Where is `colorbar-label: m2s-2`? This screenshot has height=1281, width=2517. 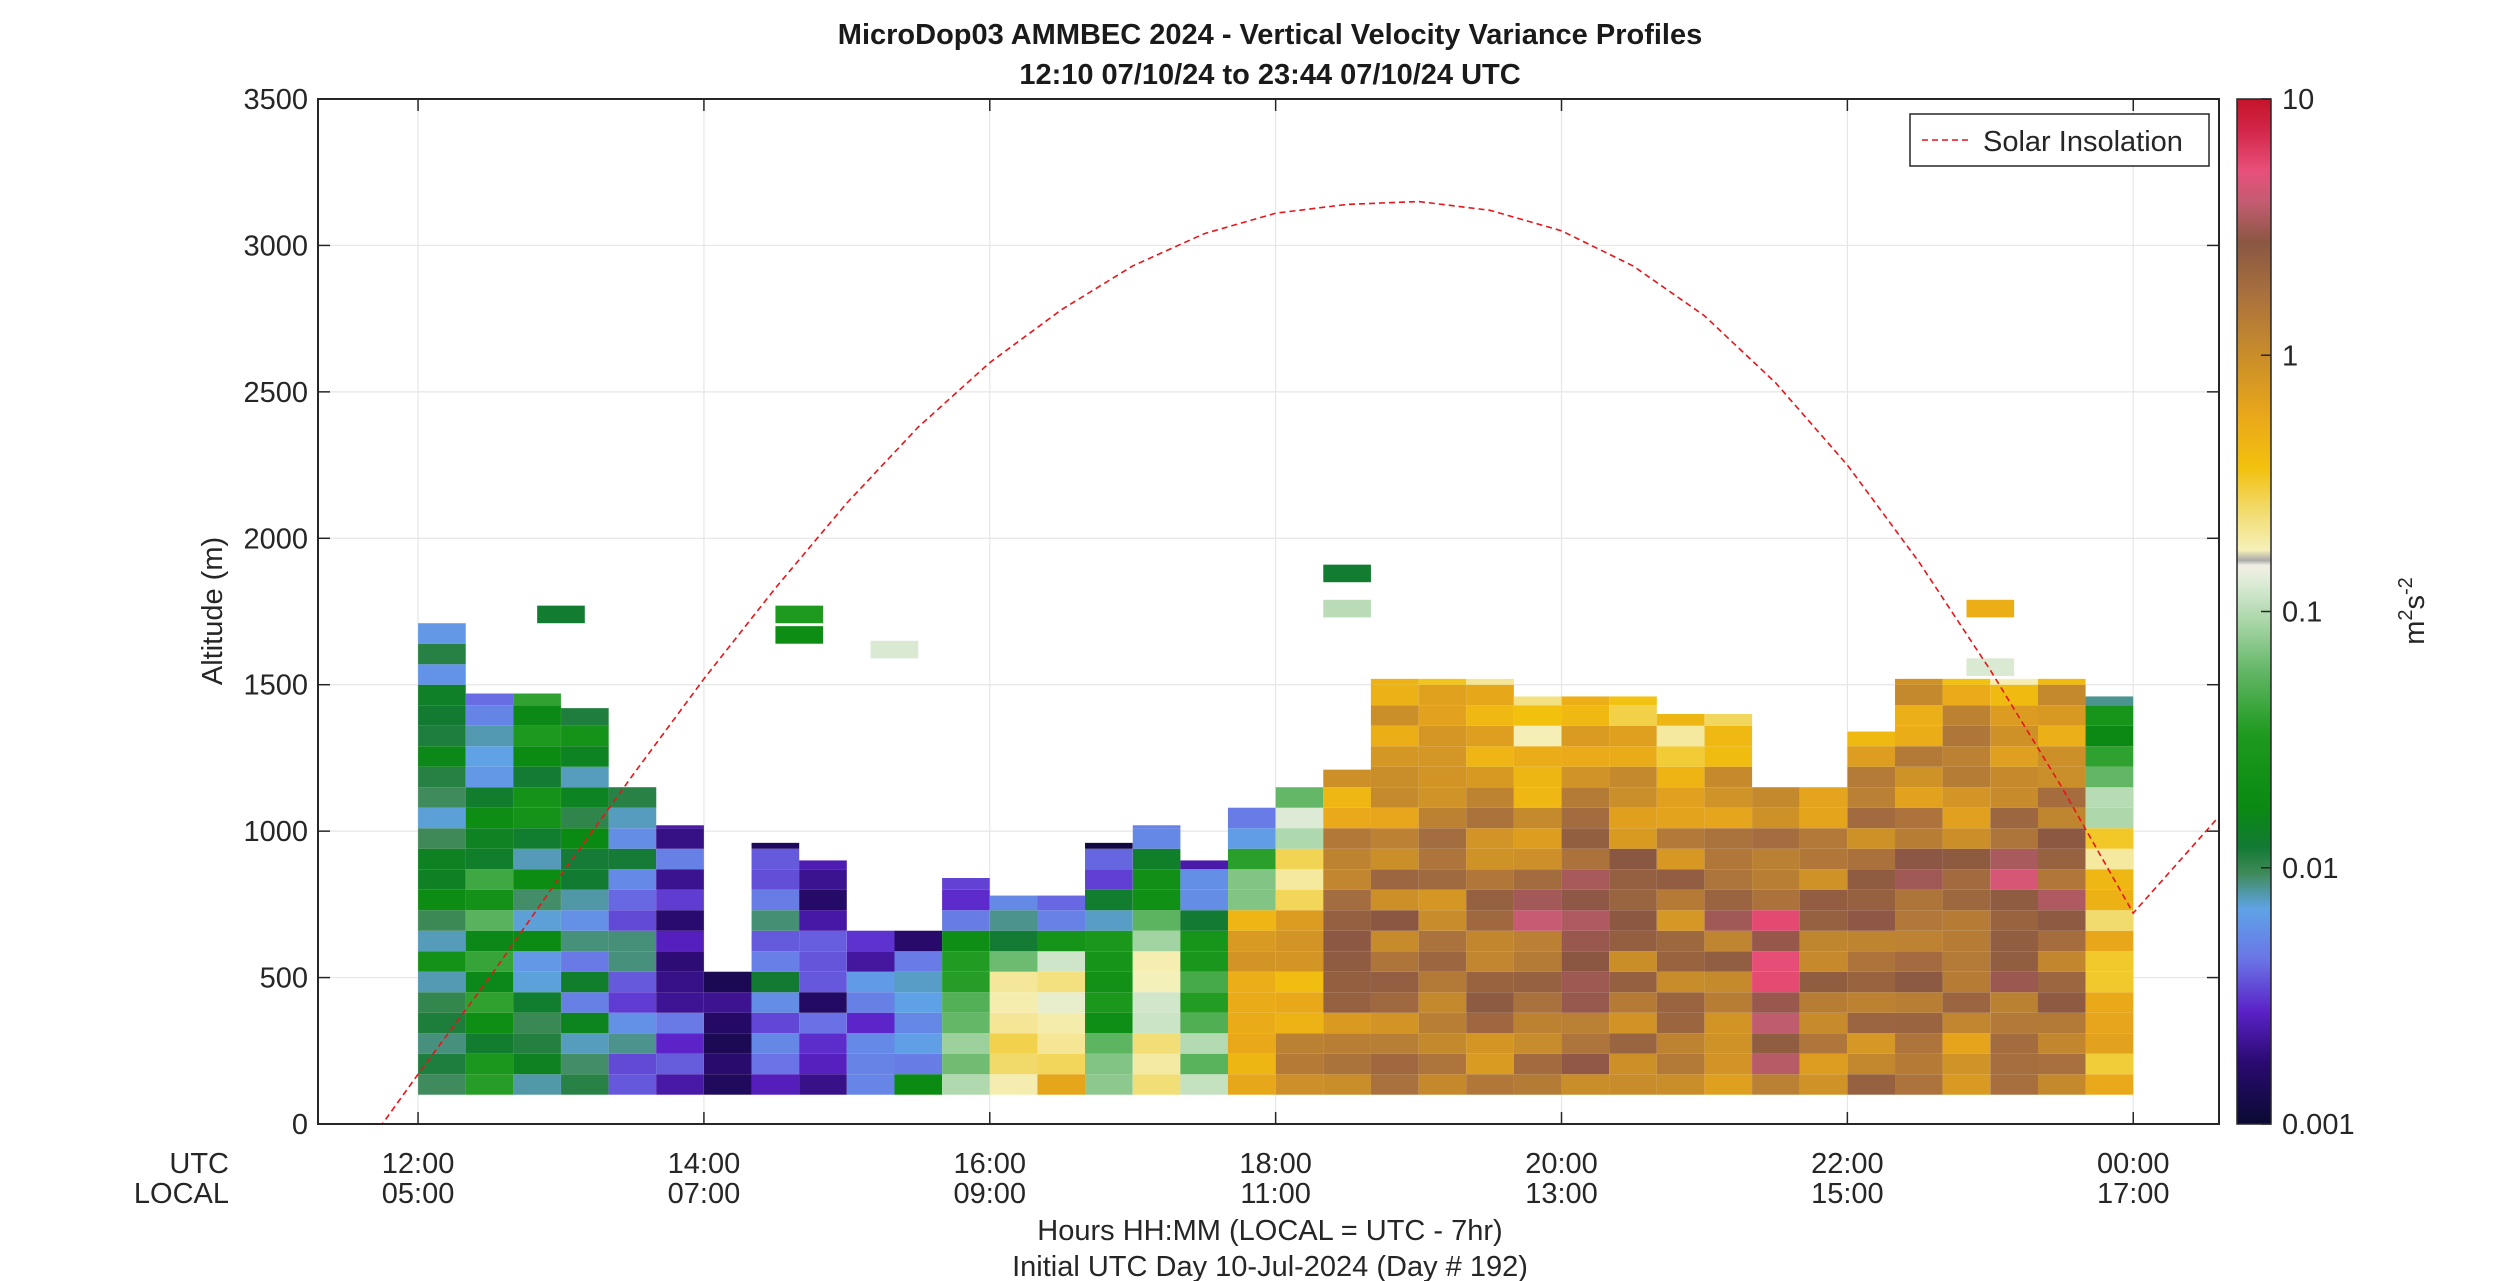 colorbar-label: m2s-2 is located at coordinates (2413, 611).